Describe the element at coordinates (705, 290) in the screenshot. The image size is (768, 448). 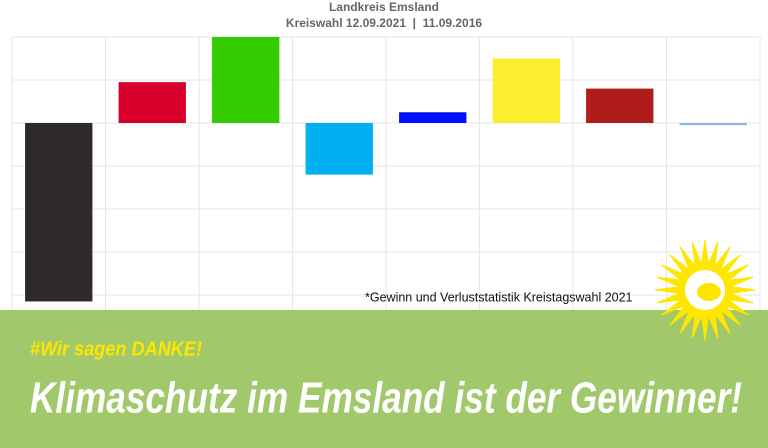
I see `sunflower-logo` at that location.